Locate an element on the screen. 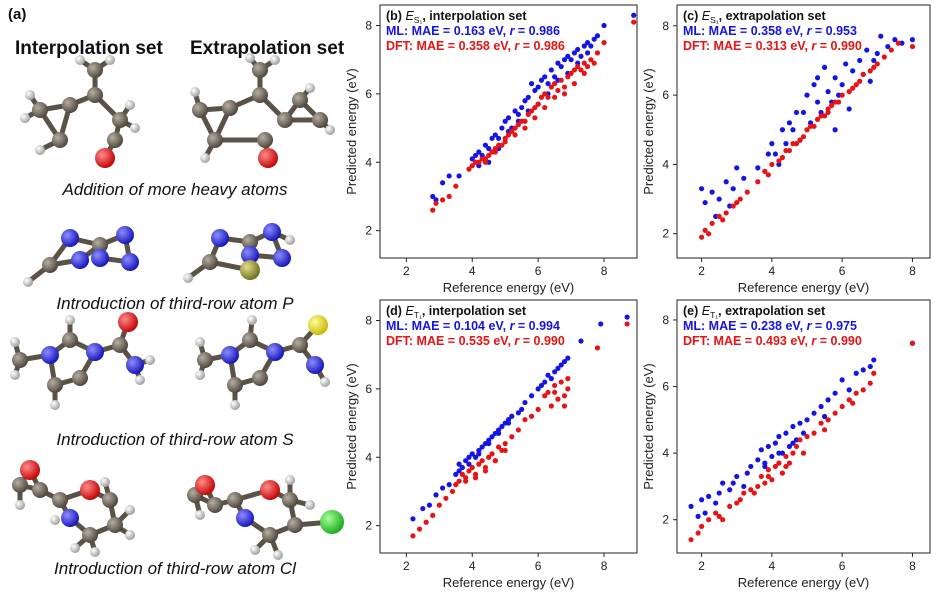 The image size is (940, 592). plot-frame is located at coordinates (508, 131).